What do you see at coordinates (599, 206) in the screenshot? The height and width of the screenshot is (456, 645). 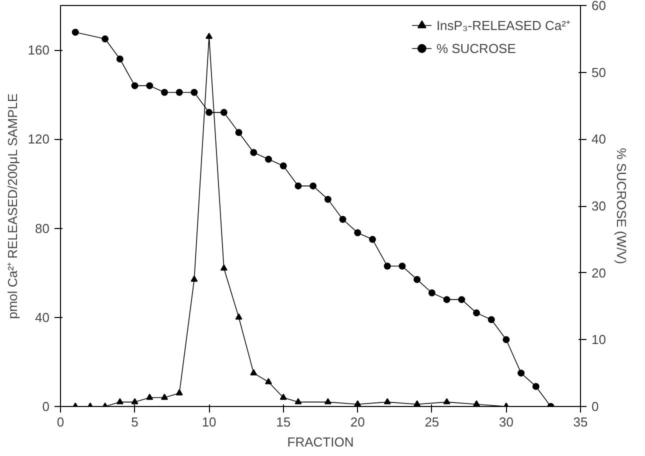 I see `y2-tick-label: 30` at bounding box center [599, 206].